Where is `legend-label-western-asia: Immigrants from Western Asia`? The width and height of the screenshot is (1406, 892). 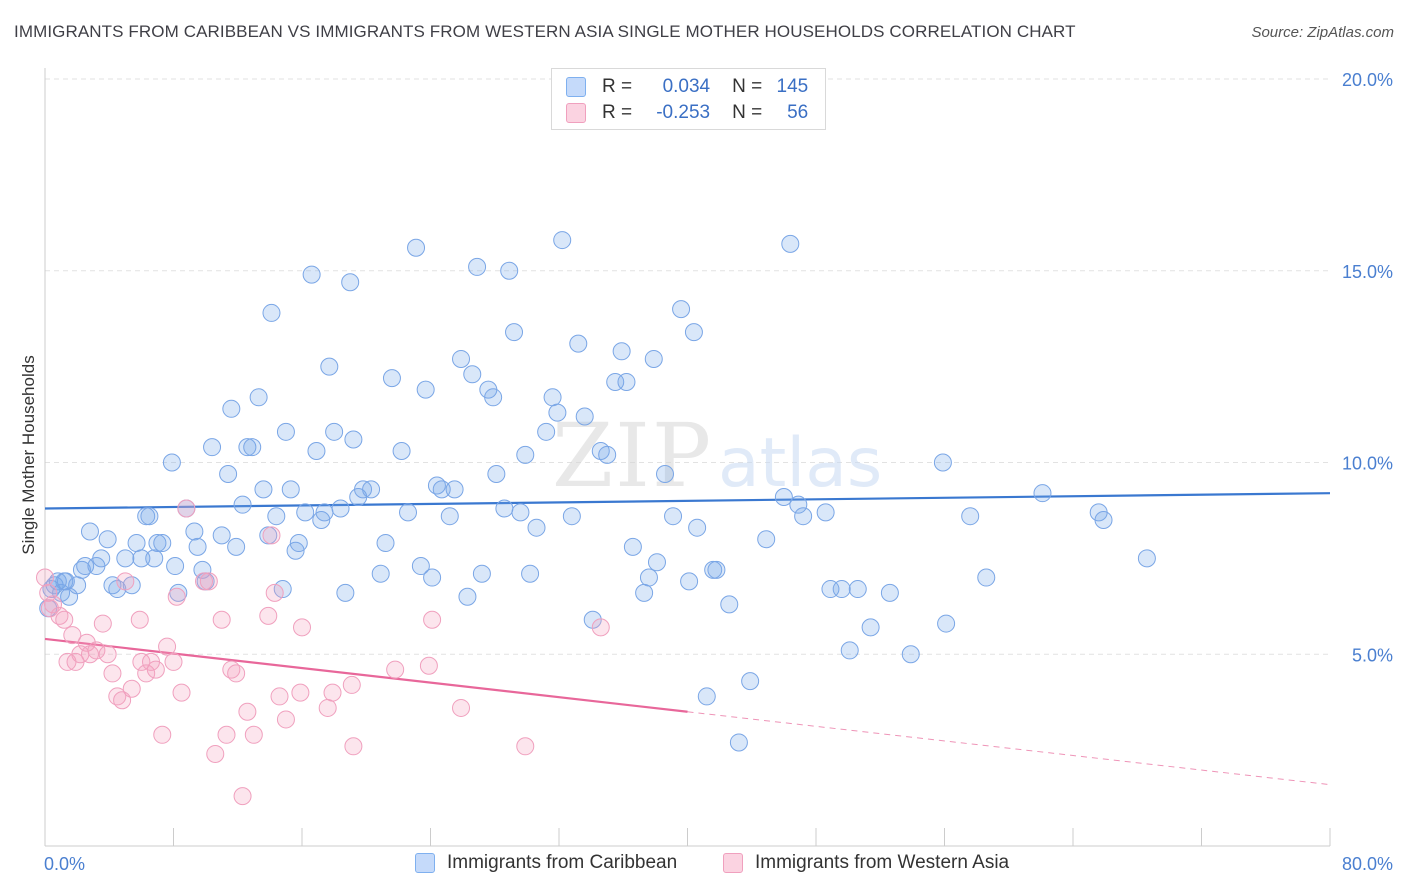 legend-label-western-asia: Immigrants from Western Asia is located at coordinates (882, 862).